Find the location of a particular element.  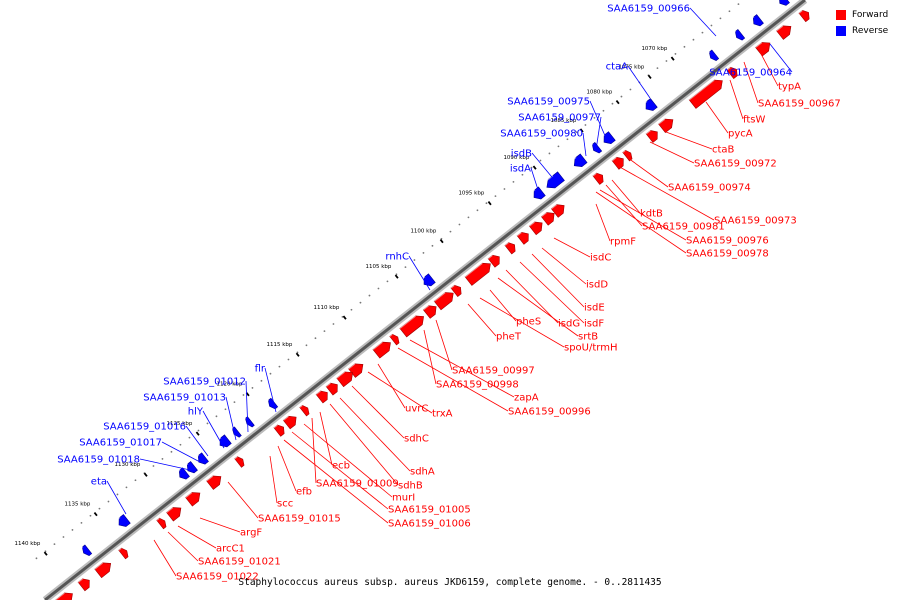

gene-label: typA is located at coordinates (789, 87).